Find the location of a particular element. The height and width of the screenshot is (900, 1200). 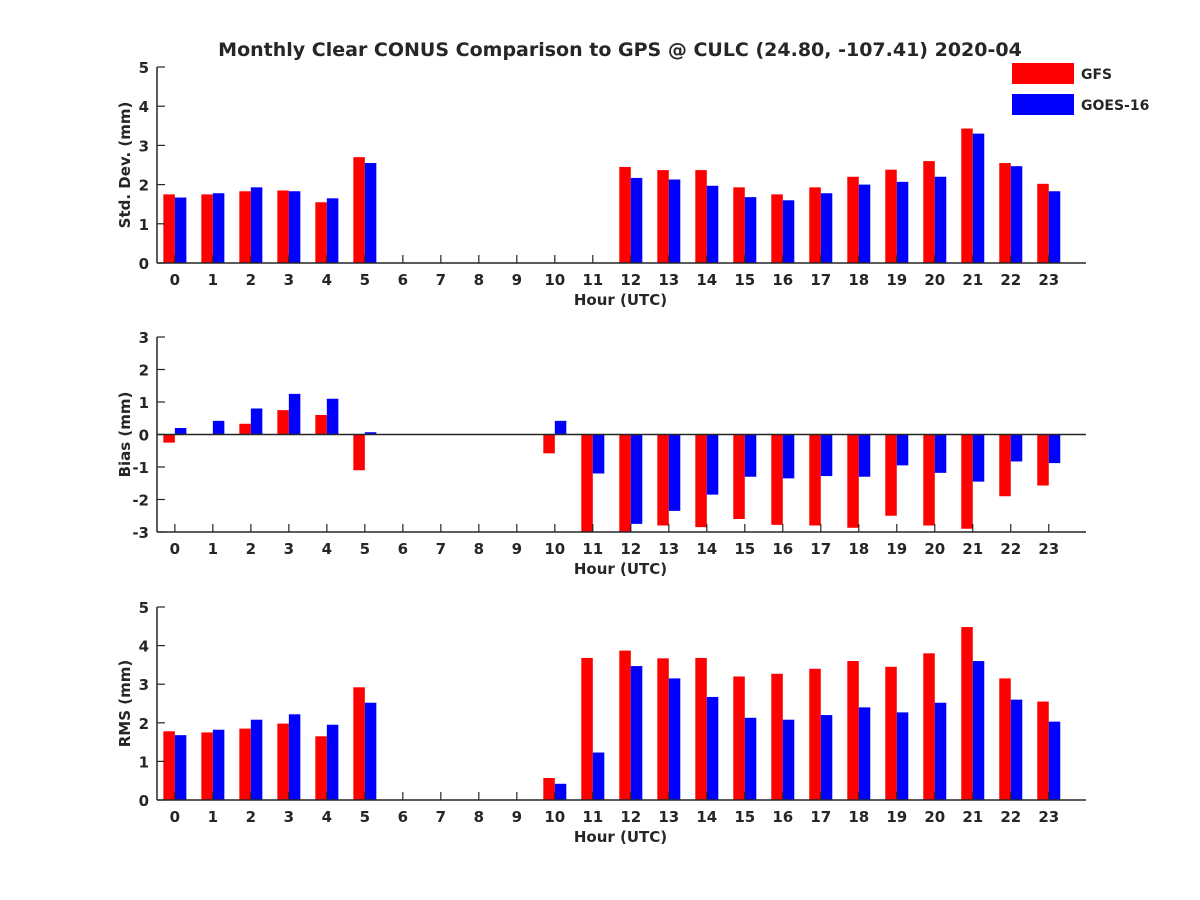

x-tick-label: 23 is located at coordinates (1048, 817).